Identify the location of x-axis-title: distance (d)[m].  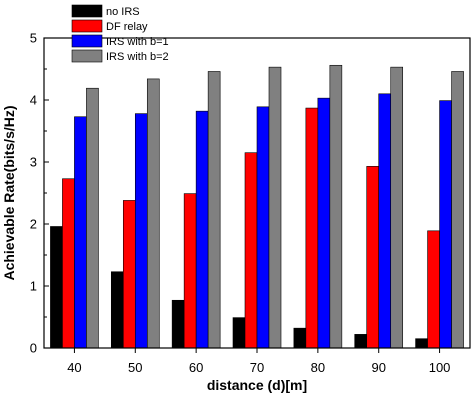
(257, 385).